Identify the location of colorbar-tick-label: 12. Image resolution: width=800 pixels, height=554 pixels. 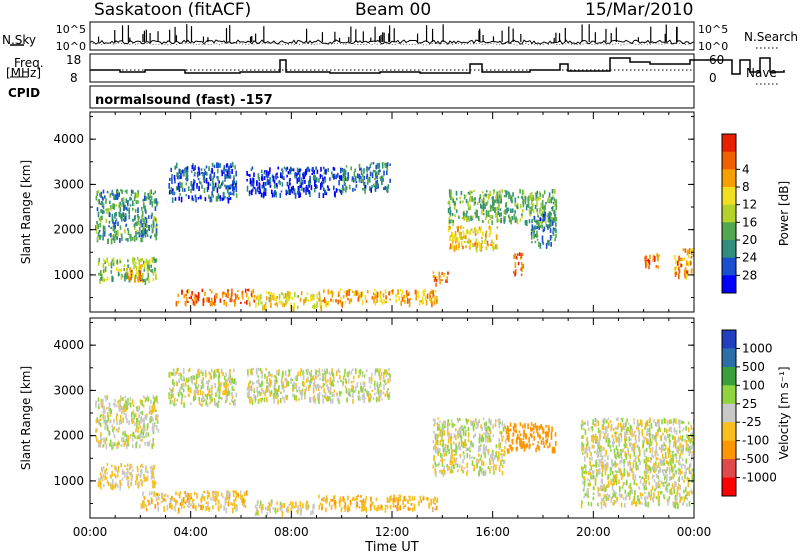
(749, 205).